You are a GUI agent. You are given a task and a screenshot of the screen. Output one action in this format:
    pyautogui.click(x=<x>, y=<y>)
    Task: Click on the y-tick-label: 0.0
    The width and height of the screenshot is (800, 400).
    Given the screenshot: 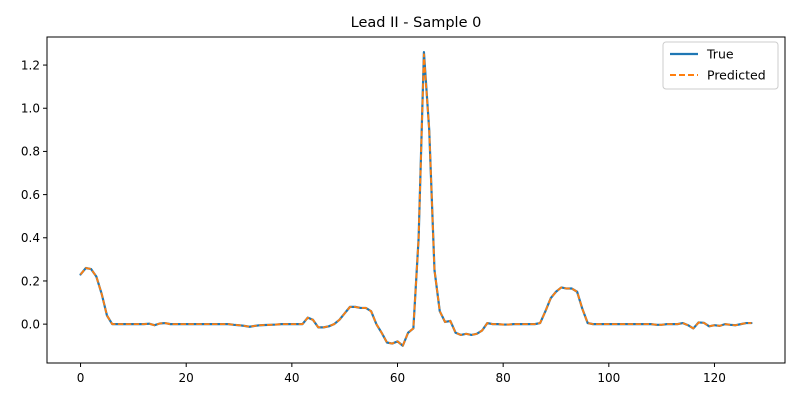 What is the action you would take?
    pyautogui.click(x=30, y=324)
    